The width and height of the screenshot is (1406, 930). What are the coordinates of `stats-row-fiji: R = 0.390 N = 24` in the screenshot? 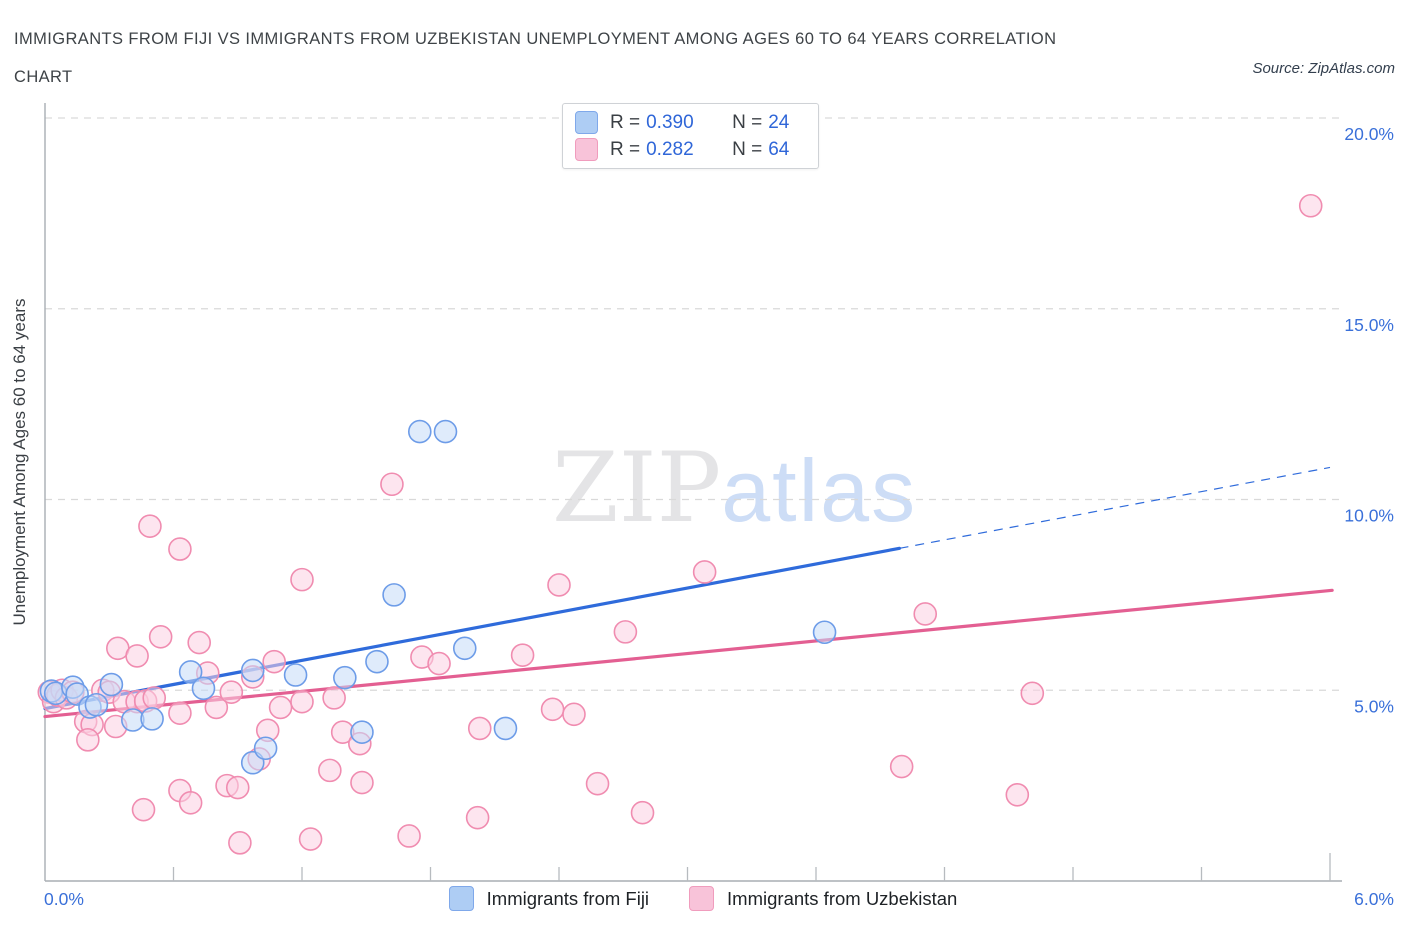 It's located at (689, 122).